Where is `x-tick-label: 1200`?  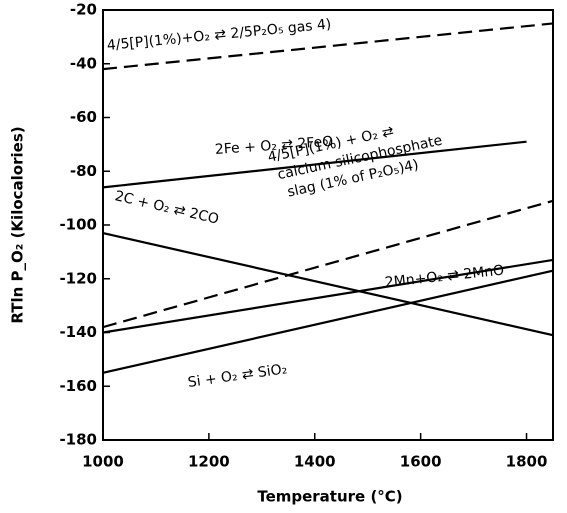 x-tick-label: 1200 is located at coordinates (209, 462).